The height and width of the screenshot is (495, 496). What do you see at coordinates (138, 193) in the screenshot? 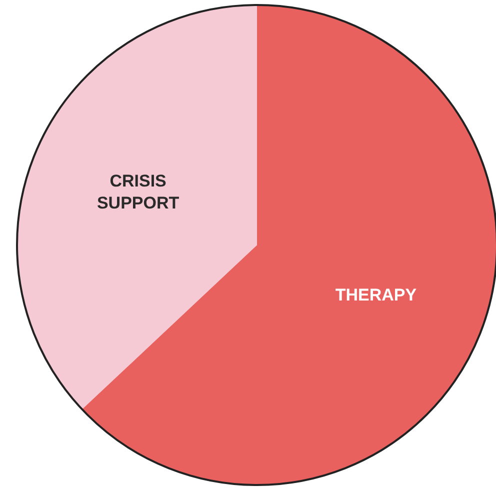
I see `slice-label: CRISIS SUPPORT` at bounding box center [138, 193].